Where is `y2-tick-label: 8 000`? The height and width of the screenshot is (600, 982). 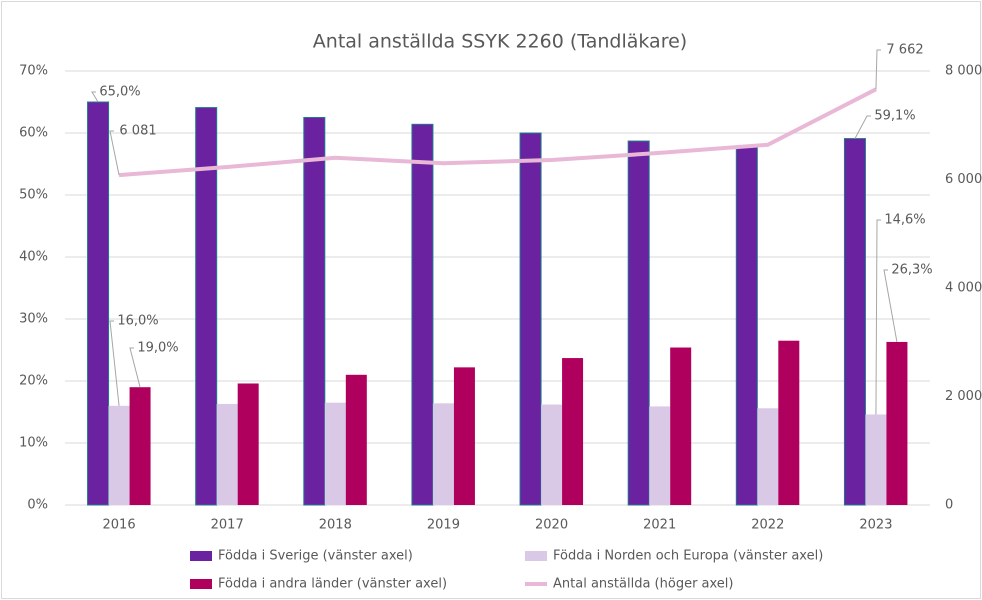 y2-tick-label: 8 000 is located at coordinates (963, 71).